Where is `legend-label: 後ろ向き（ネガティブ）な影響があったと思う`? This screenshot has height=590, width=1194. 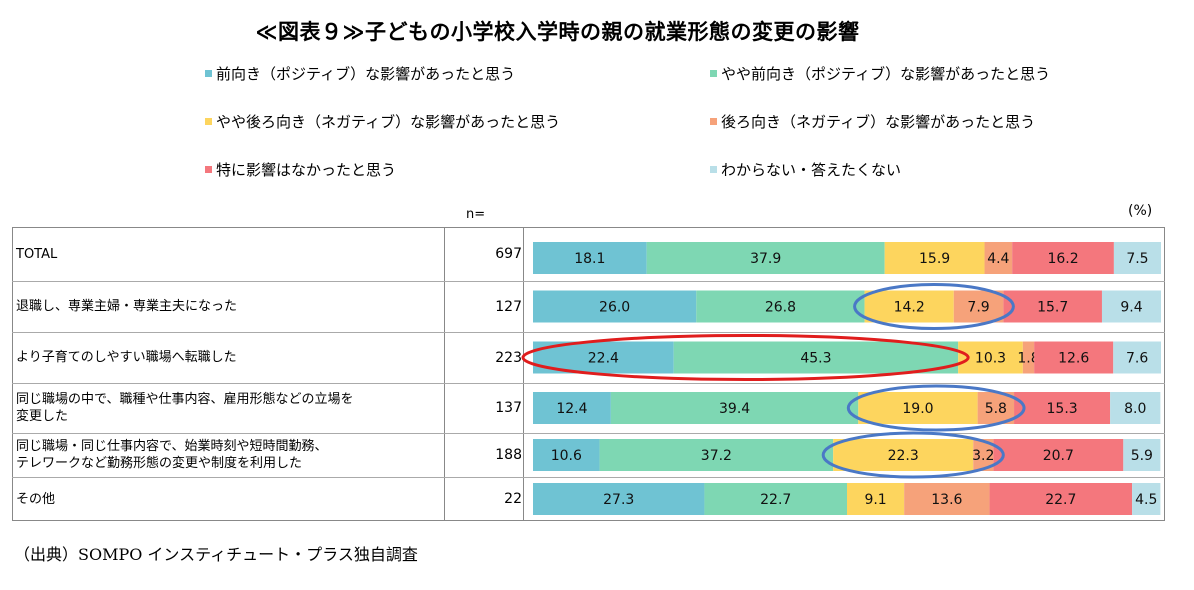 legend-label: 後ろ向き（ネガティブ）な影響があったと思う is located at coordinates (878, 122).